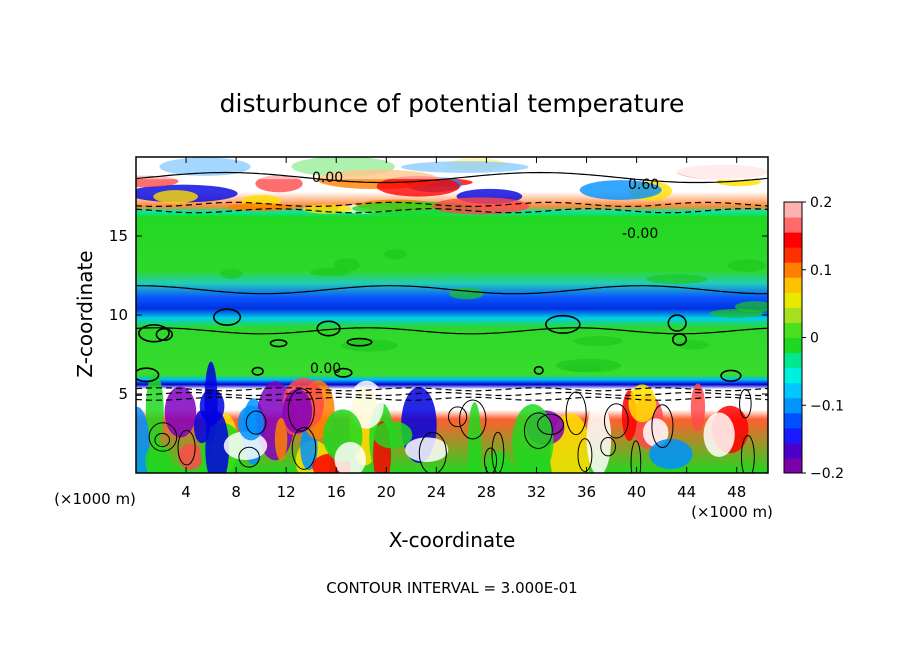 The height and width of the screenshot is (654, 904). What do you see at coordinates (452, 103) in the screenshot?
I see `chart-title: disturbunce of potential temperature` at bounding box center [452, 103].